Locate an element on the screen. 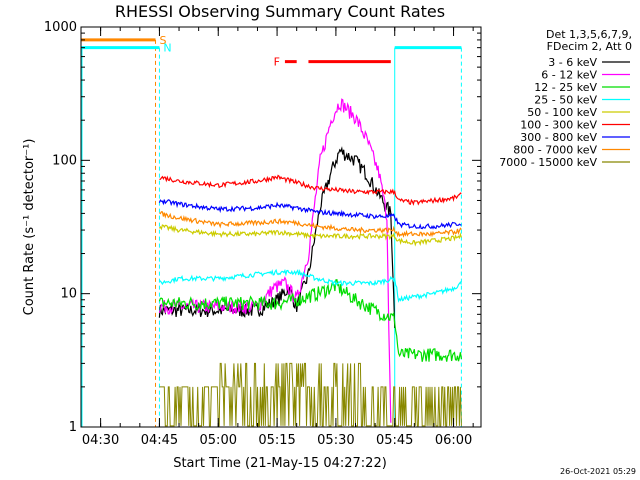 This screenshot has width=640, height=480. flag-label-n: N is located at coordinates (167, 48).